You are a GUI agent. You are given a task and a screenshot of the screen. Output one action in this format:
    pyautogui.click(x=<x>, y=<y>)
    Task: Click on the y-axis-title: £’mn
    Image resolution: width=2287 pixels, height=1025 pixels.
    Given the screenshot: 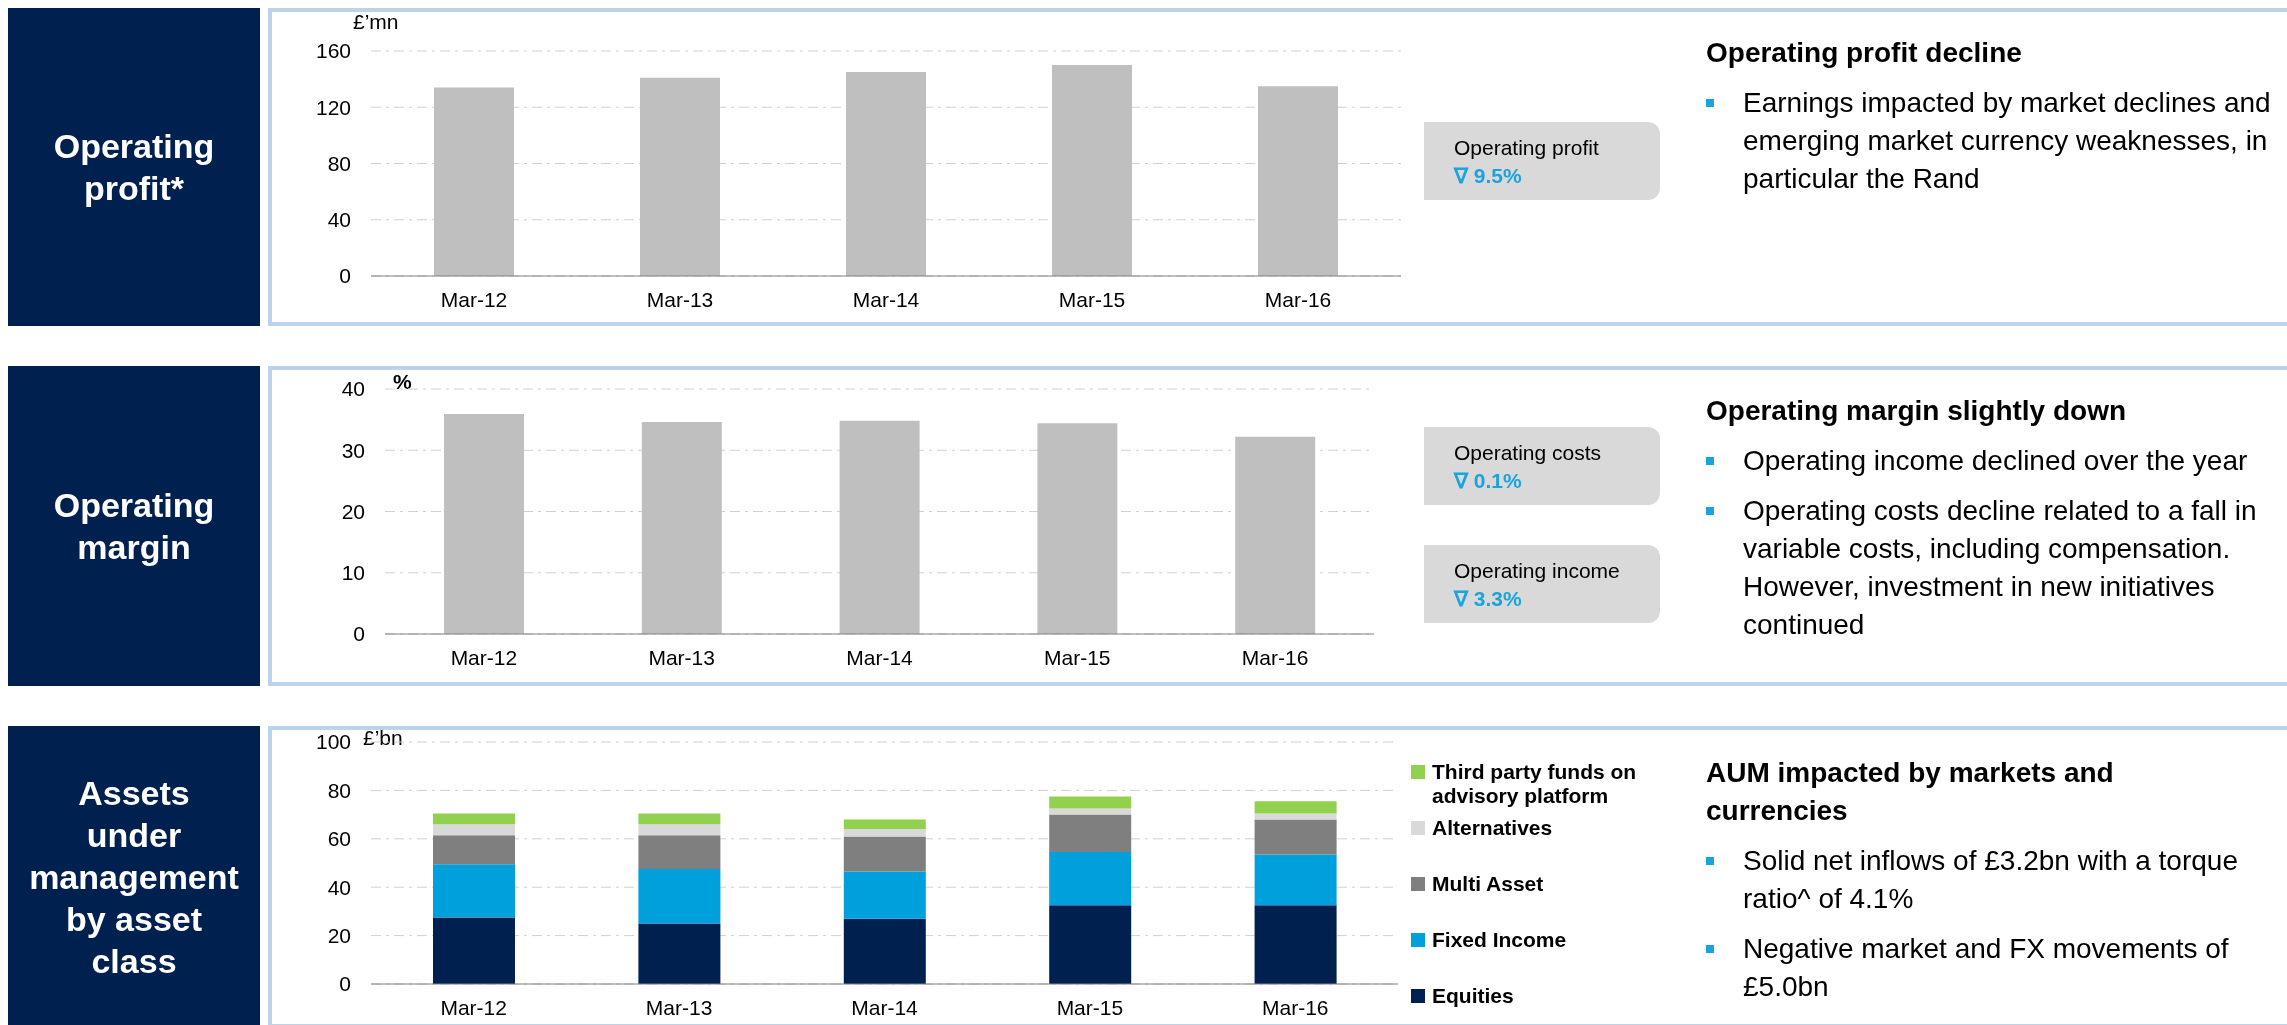 What is the action you would take?
    pyautogui.click(x=376, y=22)
    